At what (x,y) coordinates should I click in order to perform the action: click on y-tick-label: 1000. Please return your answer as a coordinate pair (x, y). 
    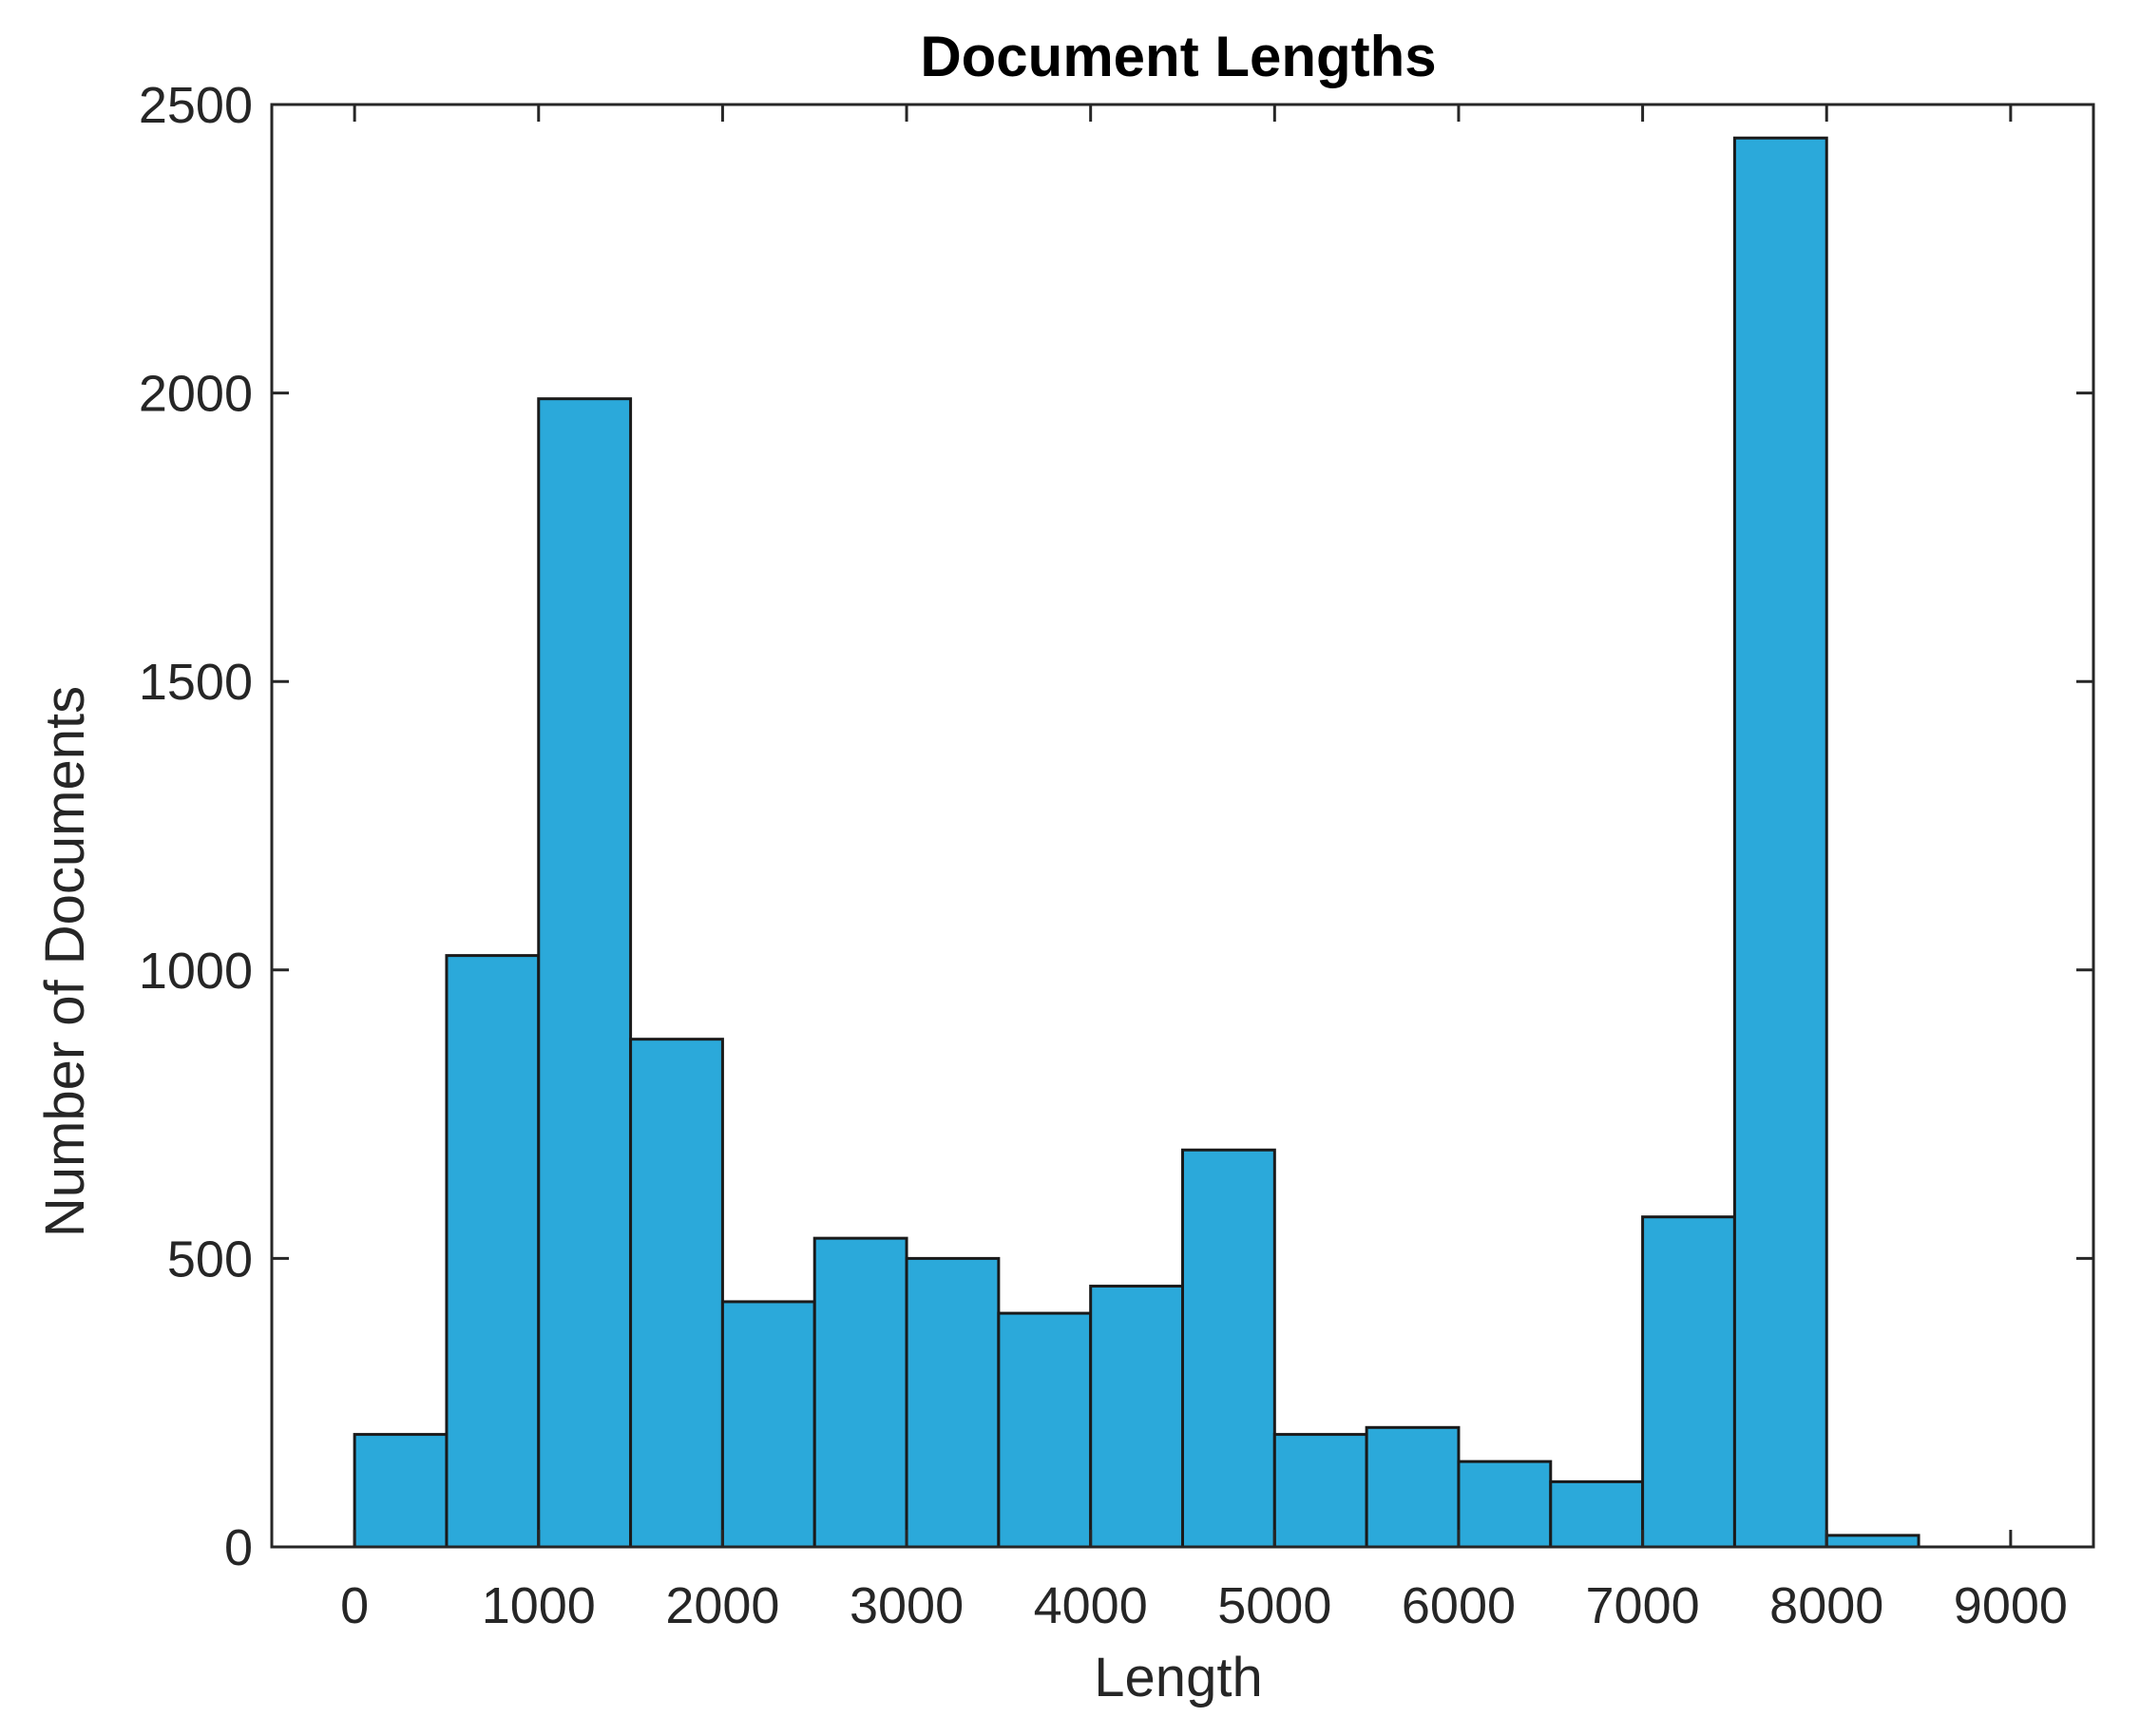
    Looking at the image, I should click on (196, 971).